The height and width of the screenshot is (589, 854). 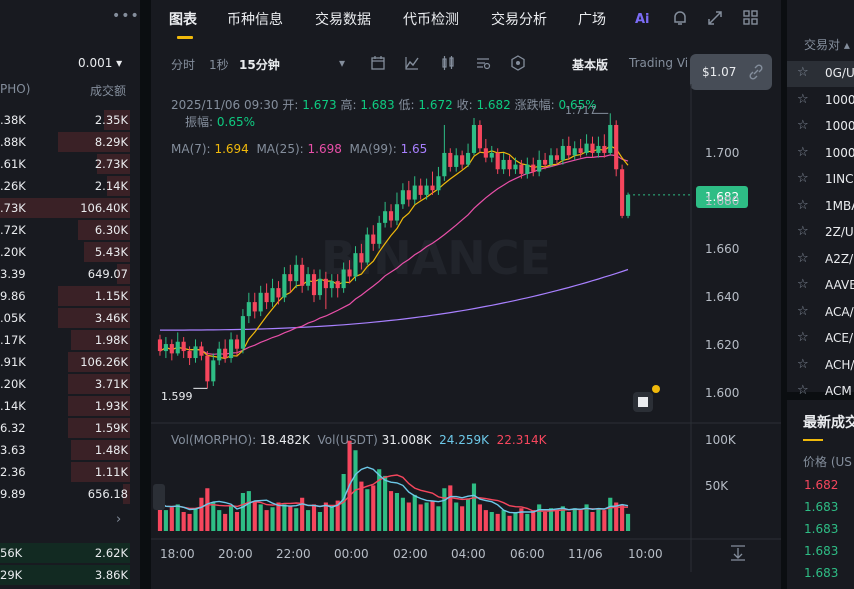 I want to click on pair-item: ☆ ACH/, so click(x=820, y=366).